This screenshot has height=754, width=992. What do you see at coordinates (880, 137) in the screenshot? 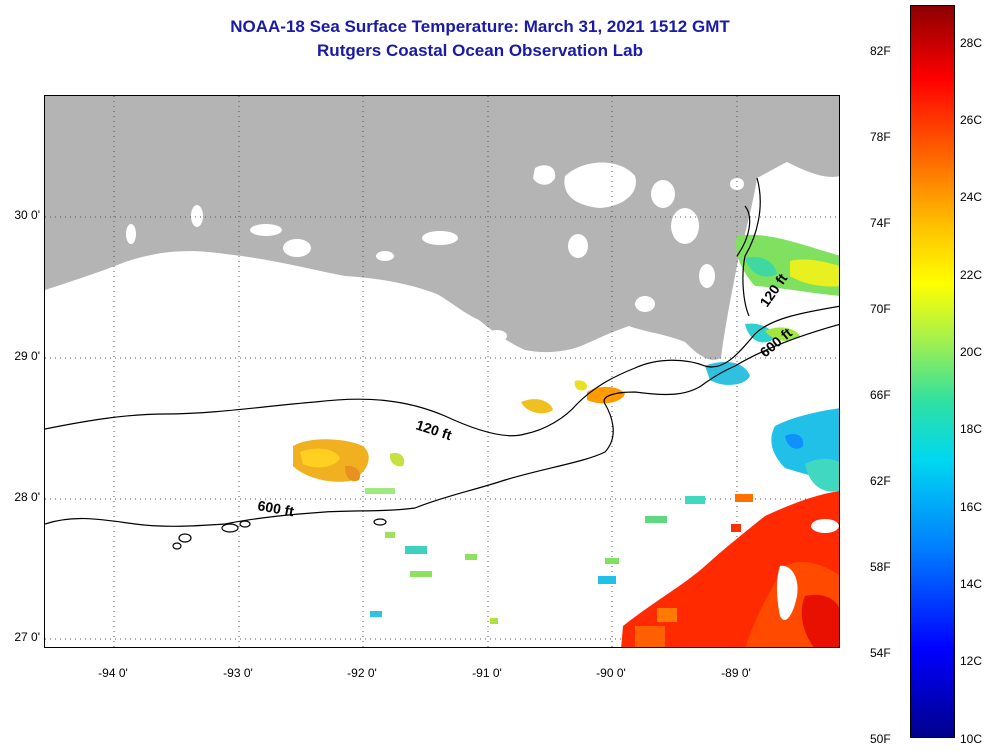
I see `colorbar-f-label: 78F` at bounding box center [880, 137].